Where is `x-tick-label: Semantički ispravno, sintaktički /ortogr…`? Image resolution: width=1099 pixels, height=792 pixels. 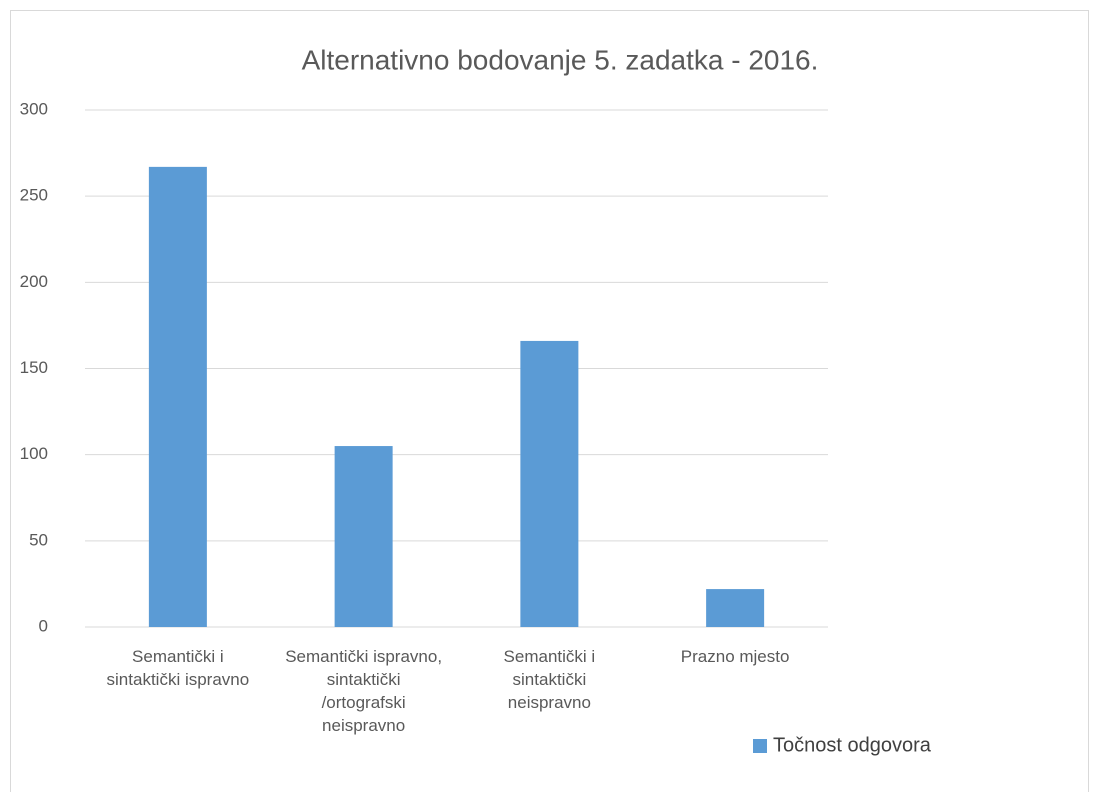
x-tick-label: Semantički ispravno, sintaktički /ortogr… is located at coordinates (364, 691).